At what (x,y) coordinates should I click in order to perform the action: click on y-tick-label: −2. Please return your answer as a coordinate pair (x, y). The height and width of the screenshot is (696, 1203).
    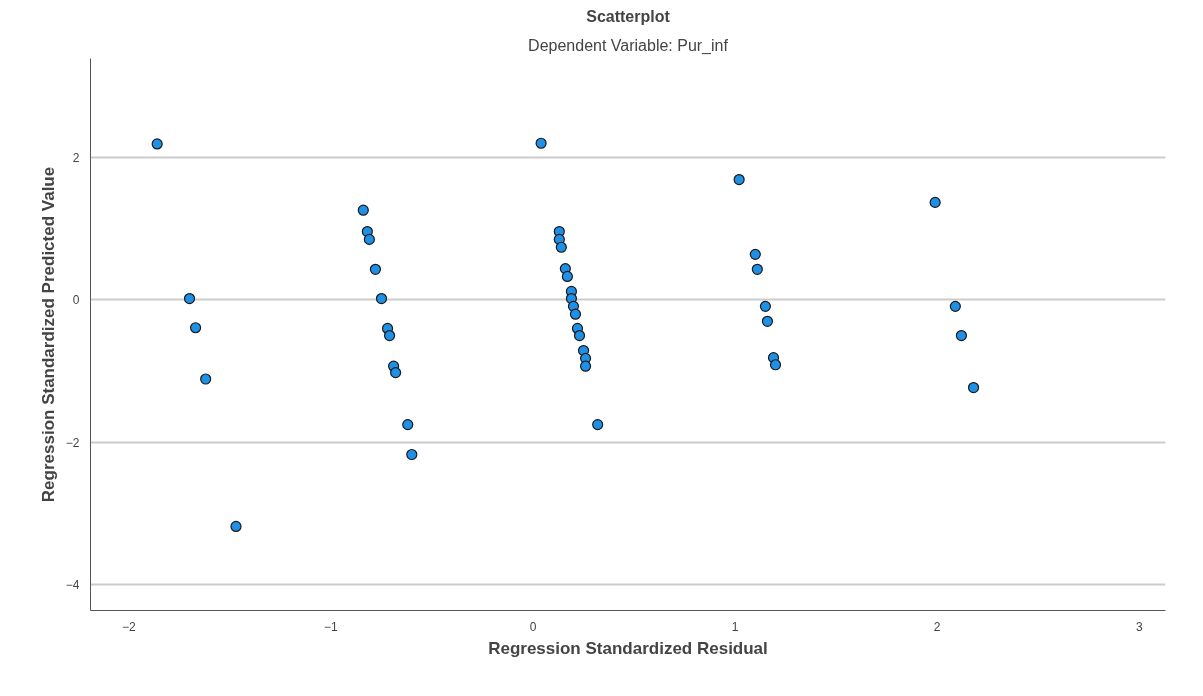
    Looking at the image, I should click on (72, 442).